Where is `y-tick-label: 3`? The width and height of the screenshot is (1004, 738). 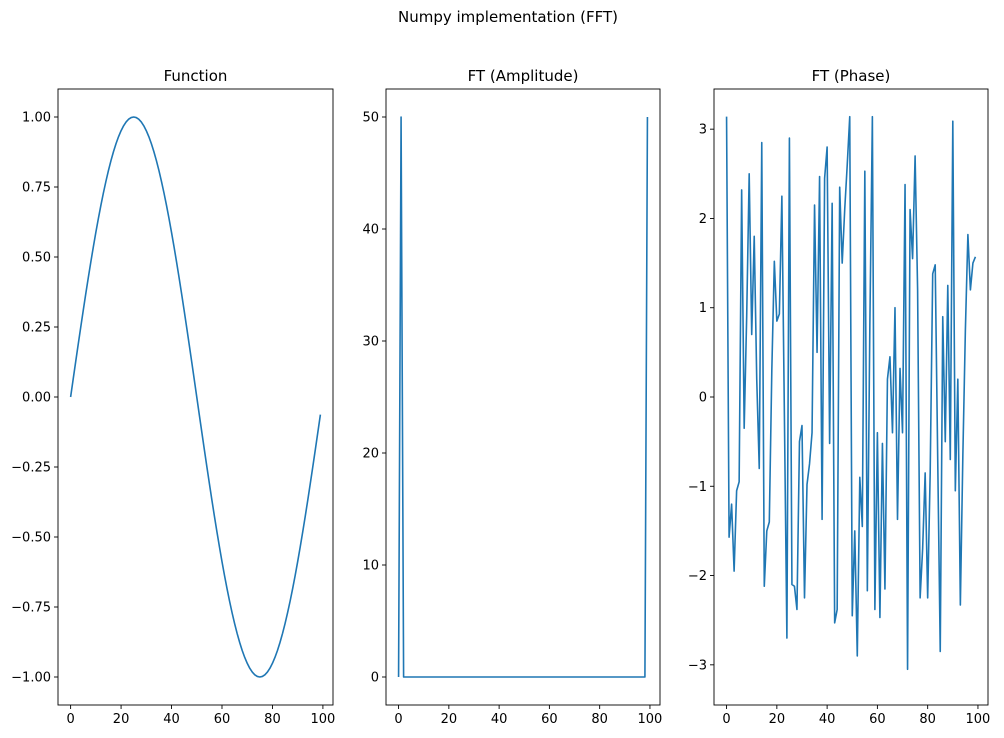
y-tick-label: 3 is located at coordinates (703, 130).